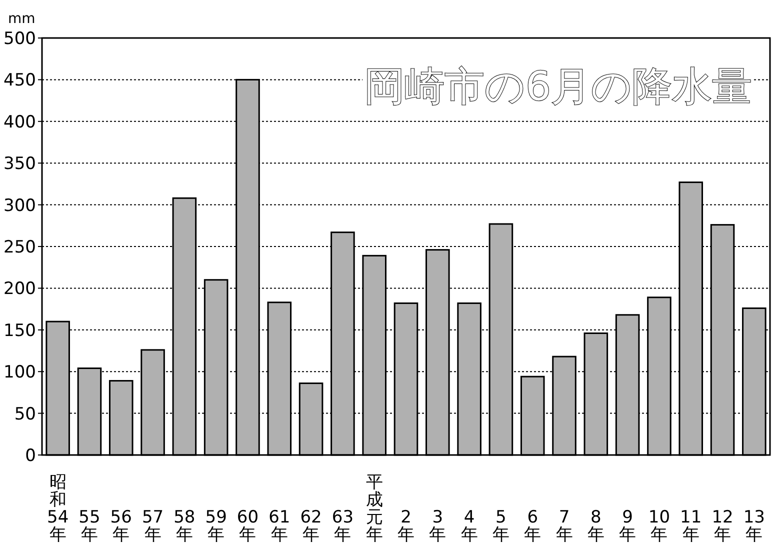 The width and height of the screenshot is (772, 547). Describe the element at coordinates (595, 526) in the screenshot. I see `x-tick-label: 8年` at that location.